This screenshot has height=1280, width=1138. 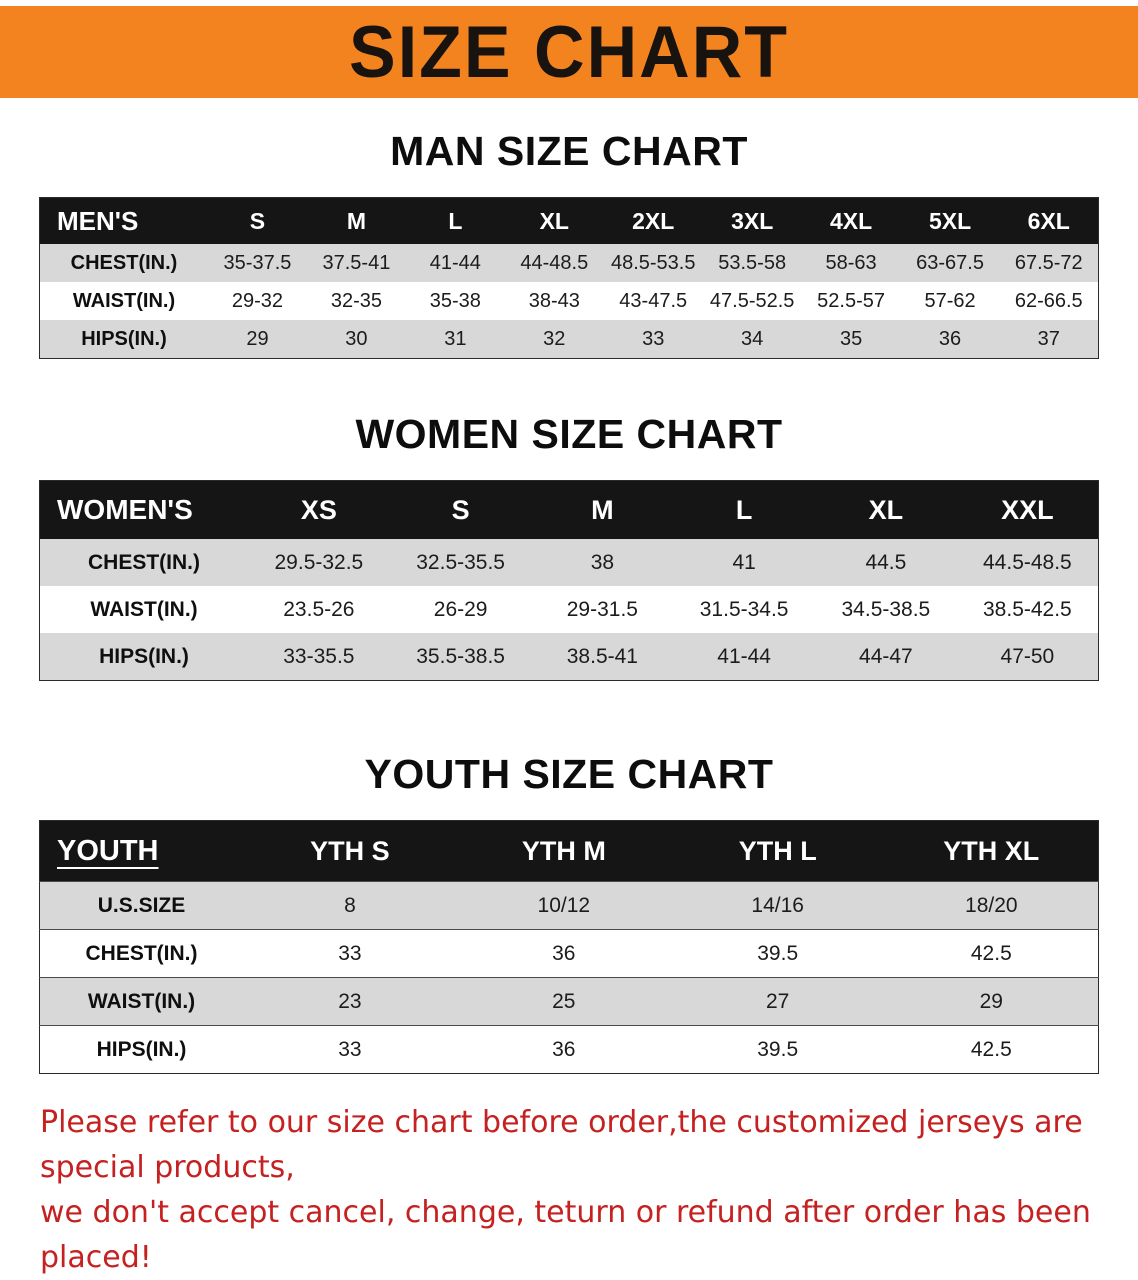 What do you see at coordinates (455, 220) in the screenshot?
I see `column-header: L` at bounding box center [455, 220].